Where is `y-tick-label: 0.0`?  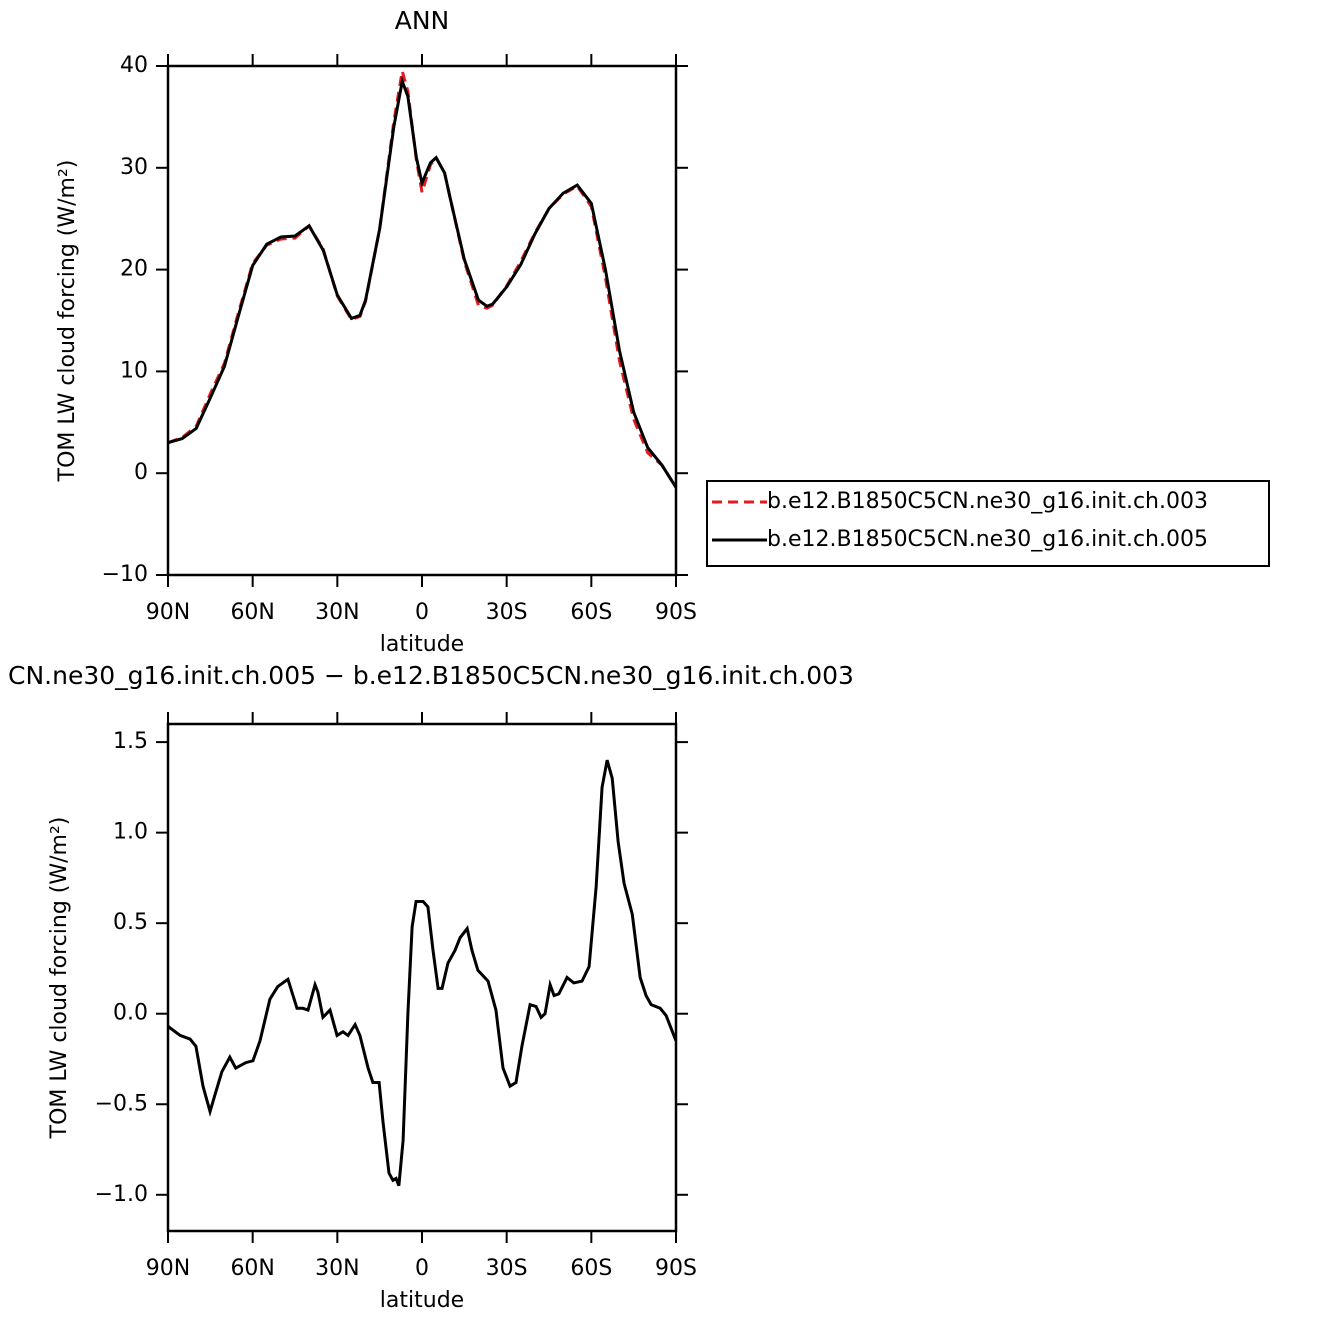 y-tick-label: 0.0 is located at coordinates (130, 1013).